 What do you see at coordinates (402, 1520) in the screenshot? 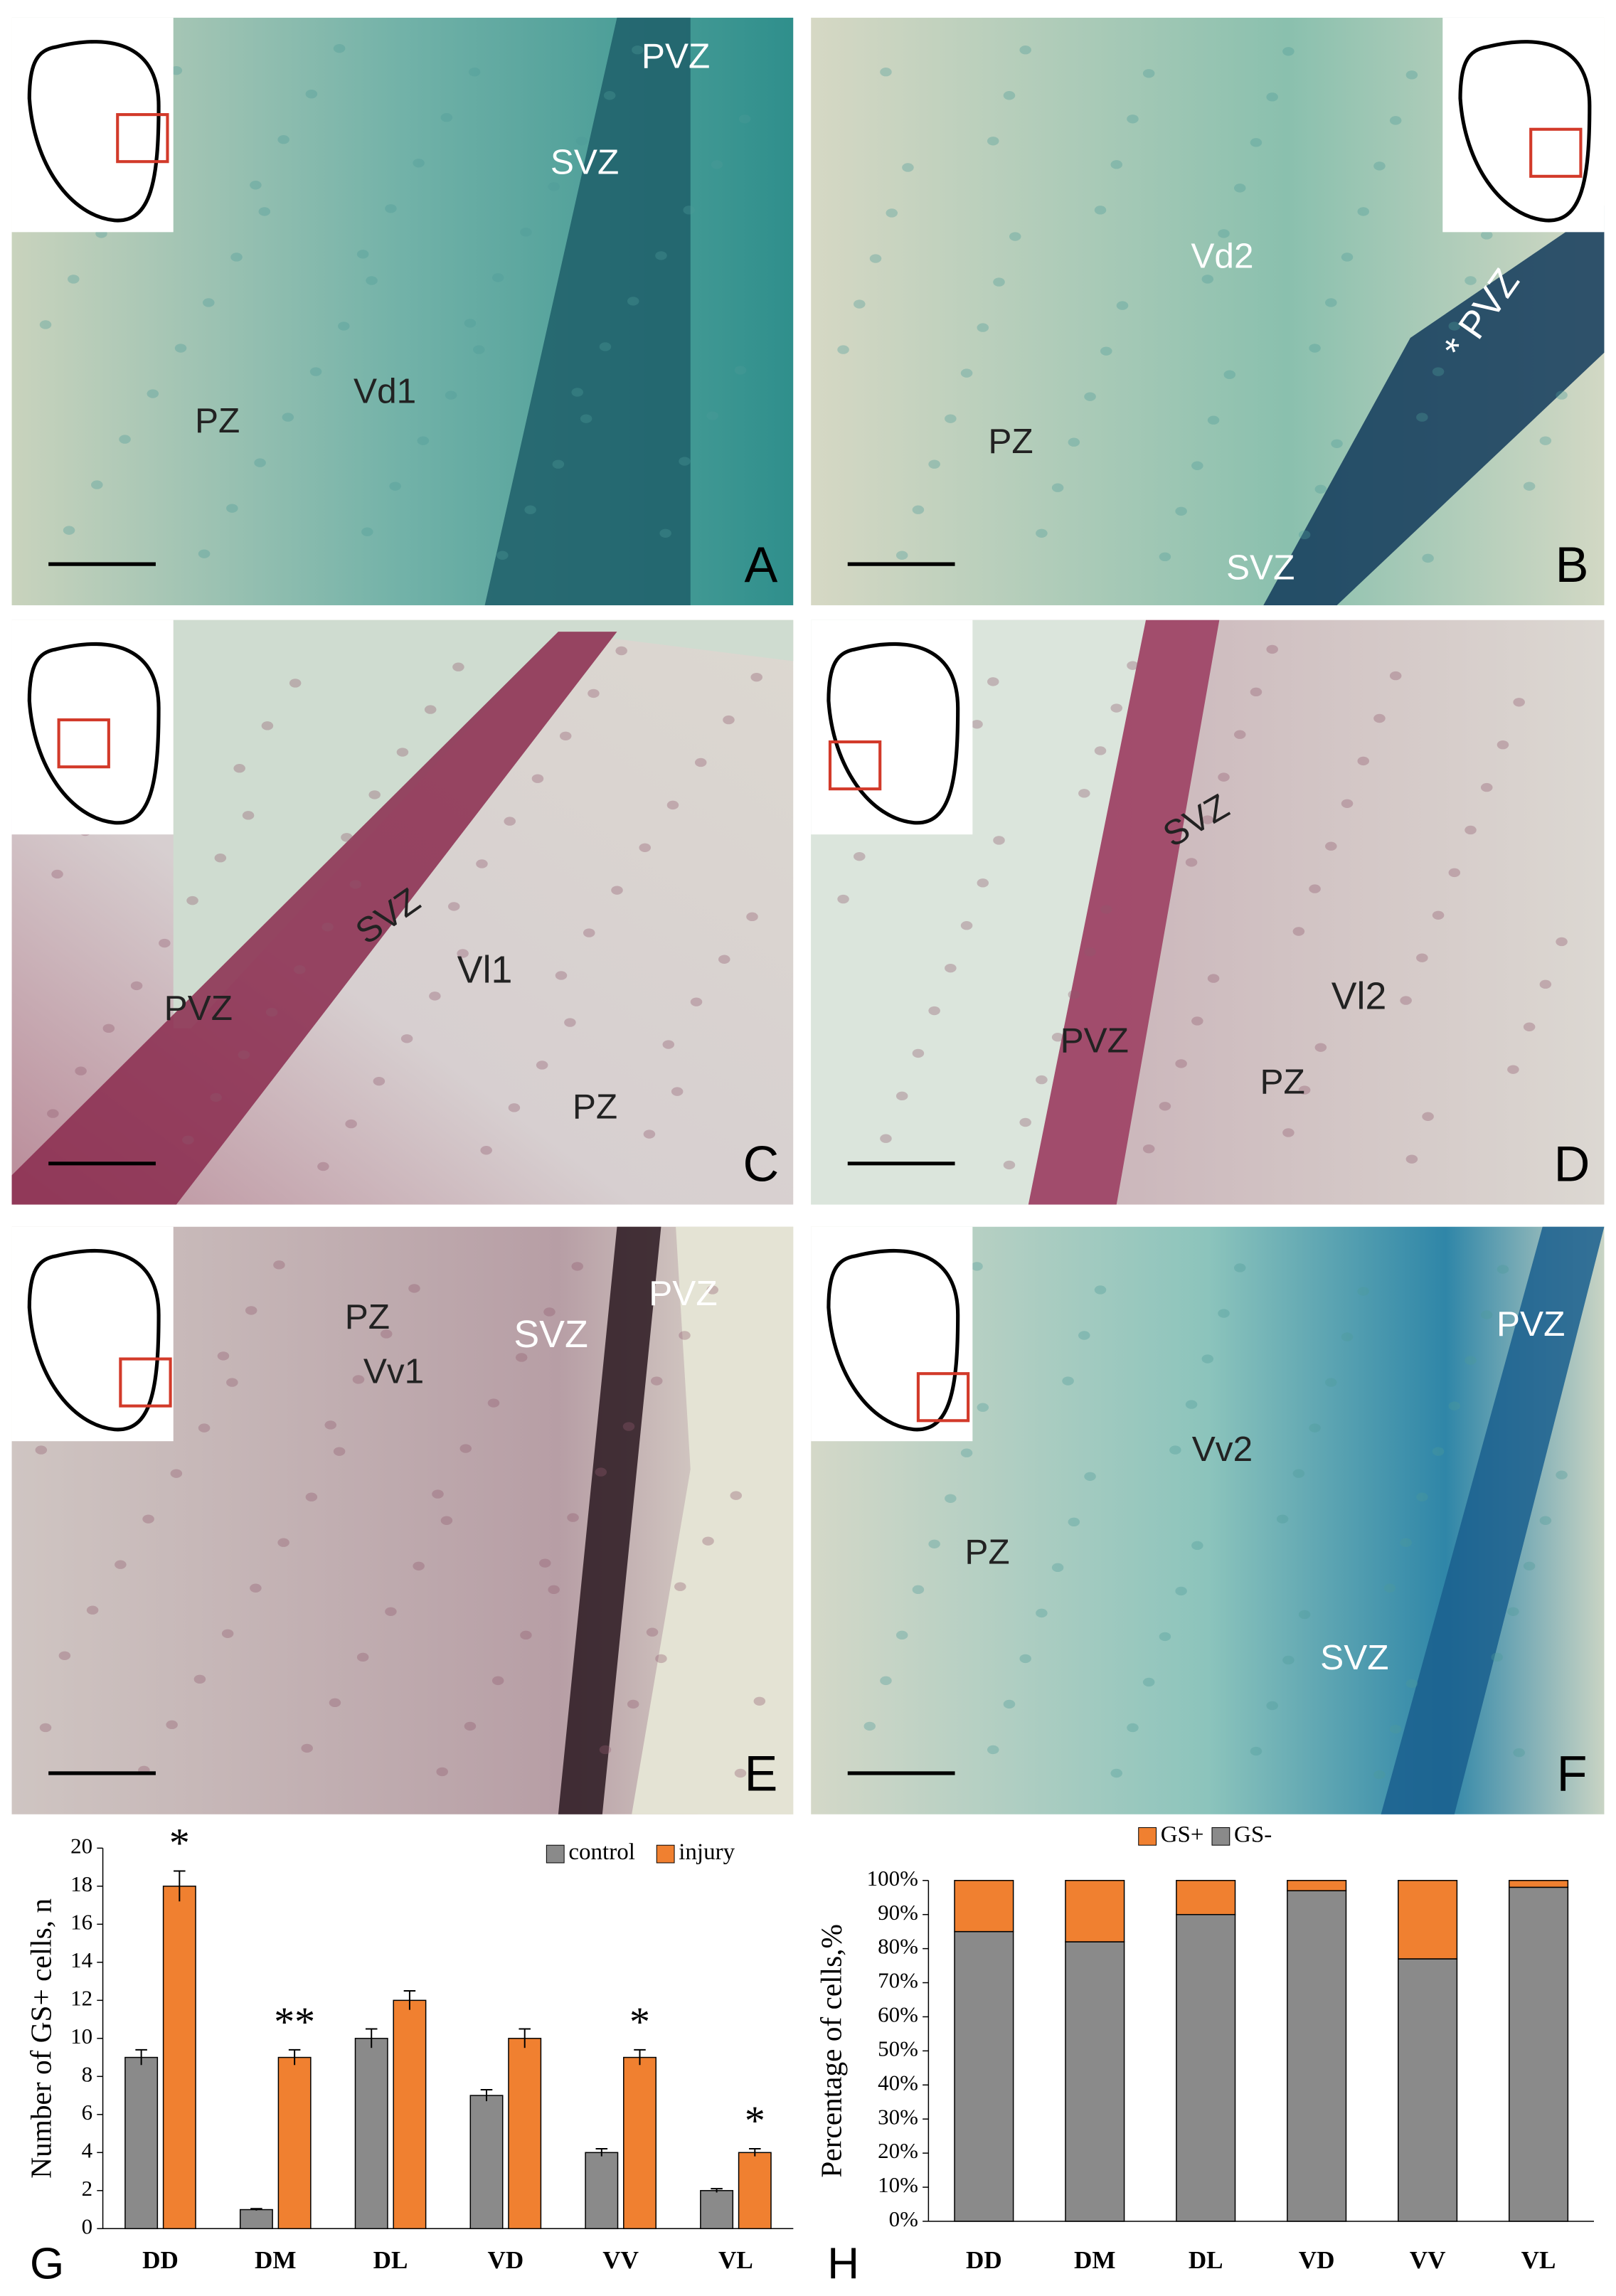
I see `micrograph-panel: PZ SVZ PVZ Vv1 E` at bounding box center [402, 1520].